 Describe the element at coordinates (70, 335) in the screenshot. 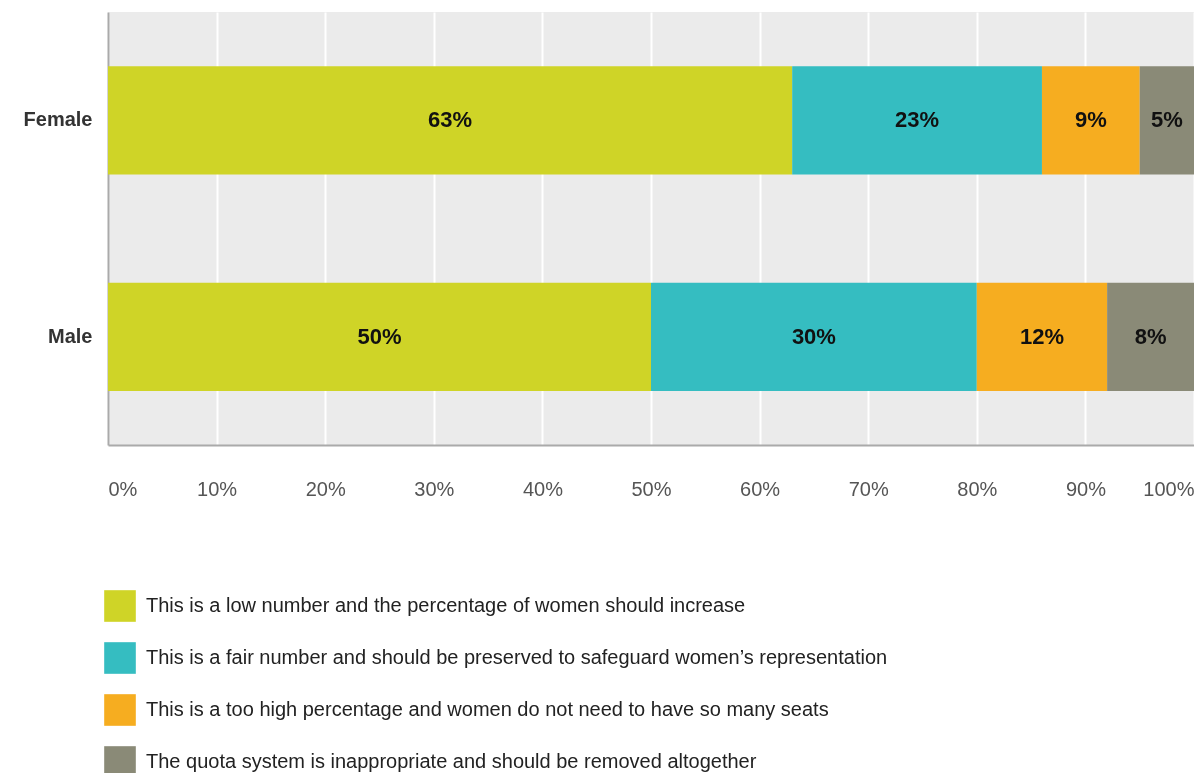

I see `y-tick-label: Male` at that location.